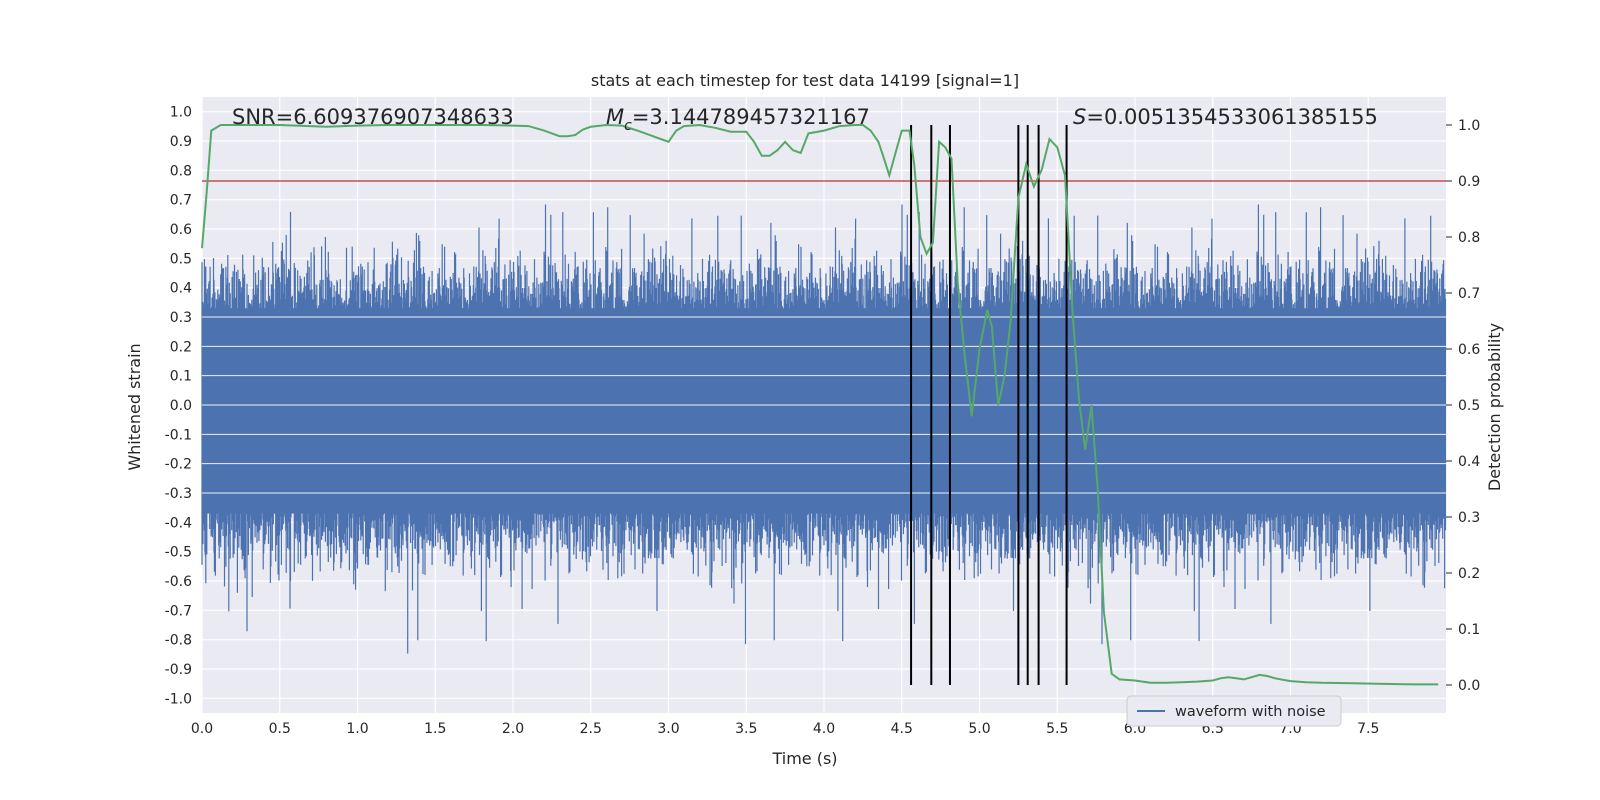 This screenshot has width=1600, height=800. I want to click on y-tick-label: 0.5, so click(181, 259).